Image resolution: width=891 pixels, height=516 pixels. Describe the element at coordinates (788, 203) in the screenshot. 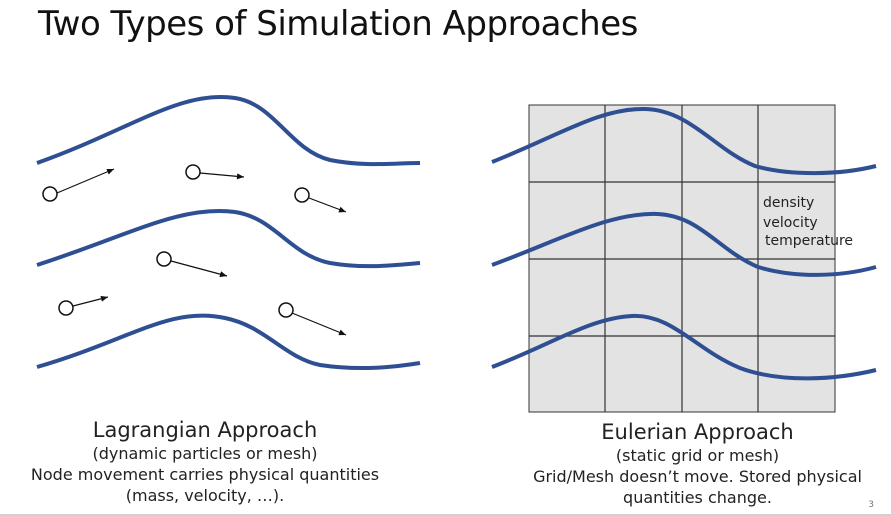

I see `cell-label-density: density` at that location.